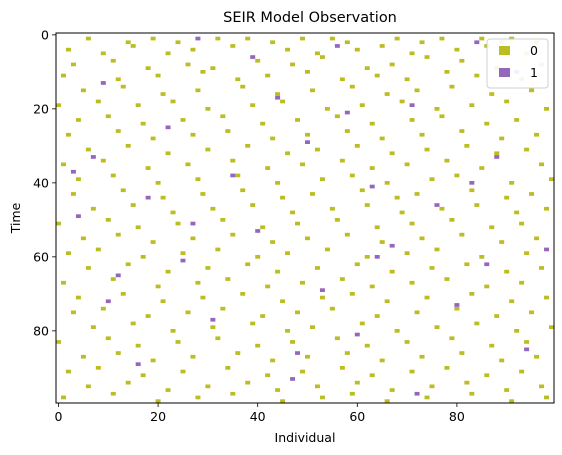 Image resolution: width=562 pixels, height=455 pixels. What do you see at coordinates (310, 18) in the screenshot?
I see `chart-title: SEIR Model Observation` at bounding box center [310, 18].